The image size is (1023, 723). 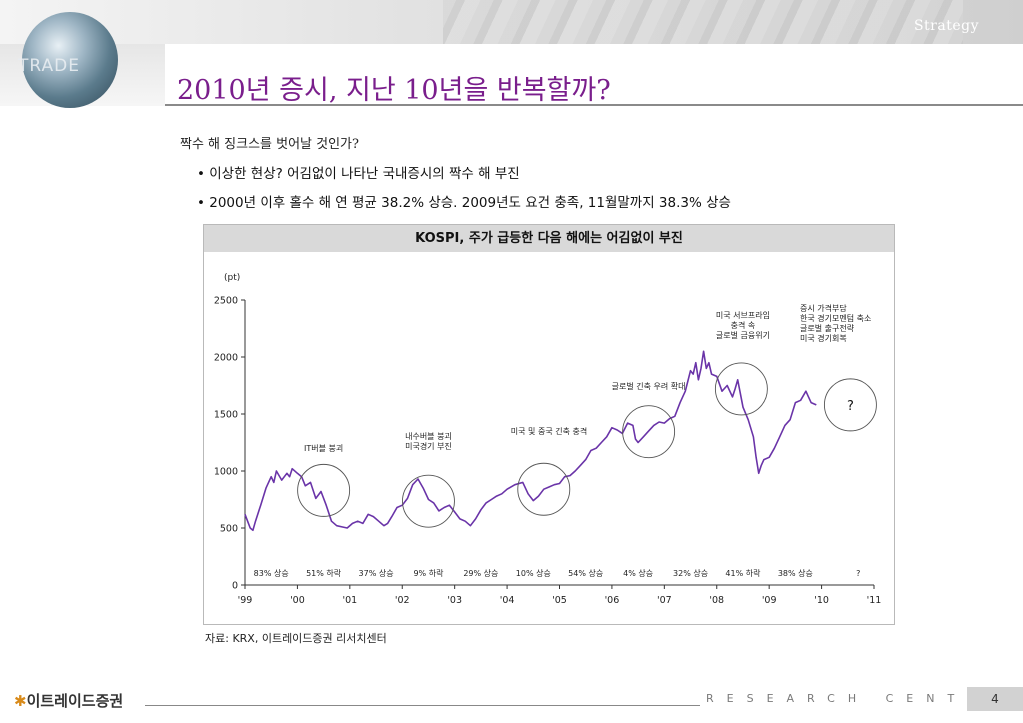 I want to click on star-icon: ✱, so click(x=20, y=701).